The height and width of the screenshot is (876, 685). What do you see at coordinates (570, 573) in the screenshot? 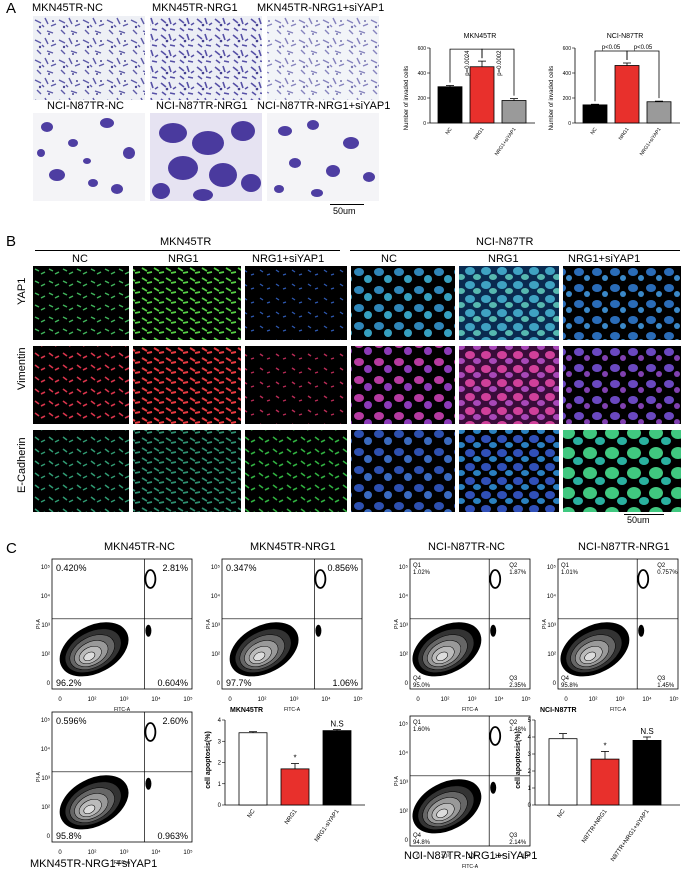
I see `q1-value: 1.01%` at bounding box center [570, 573].